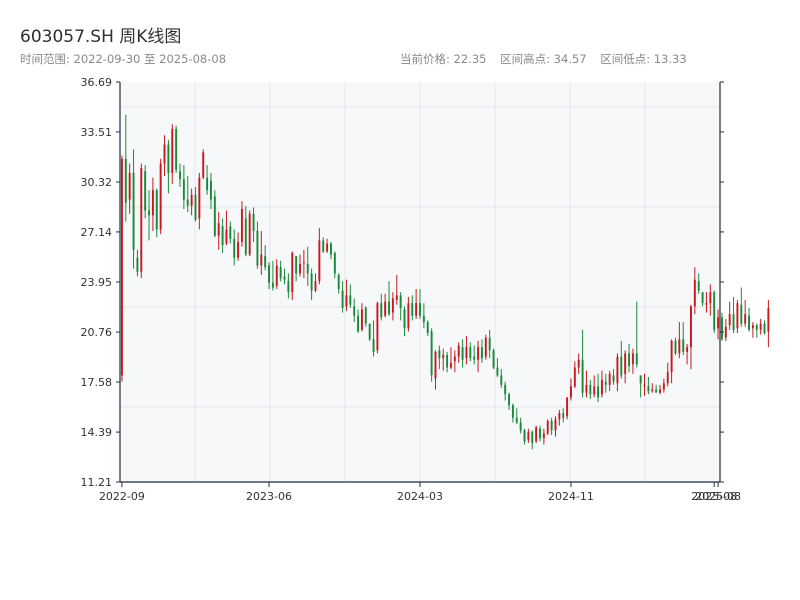 The image size is (800, 600). Describe the element at coordinates (123, 59) in the screenshot. I see `date-range-label: 时间范围: 2022-09-30 至 2025-08-08` at that location.